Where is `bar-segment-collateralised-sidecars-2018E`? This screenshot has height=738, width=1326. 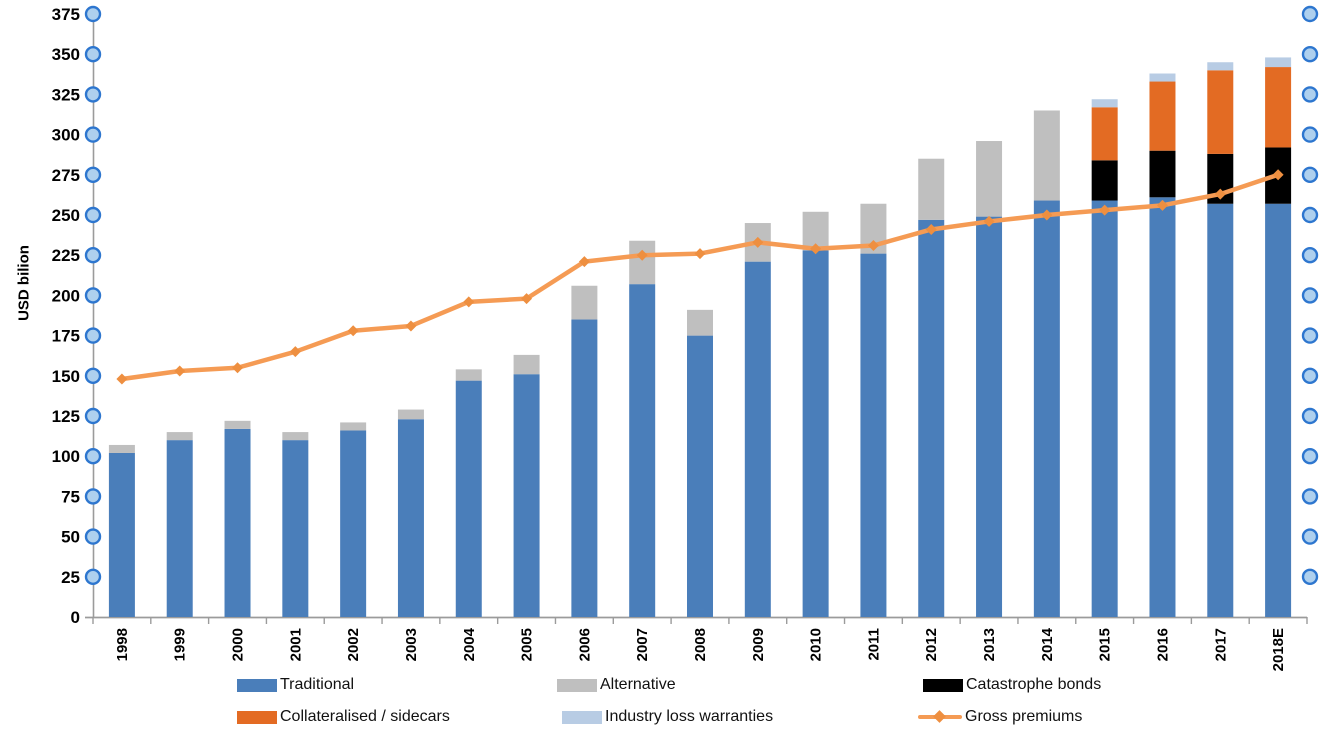
bar-segment-collateralised-sidecars-2018E is located at coordinates (1278, 107).